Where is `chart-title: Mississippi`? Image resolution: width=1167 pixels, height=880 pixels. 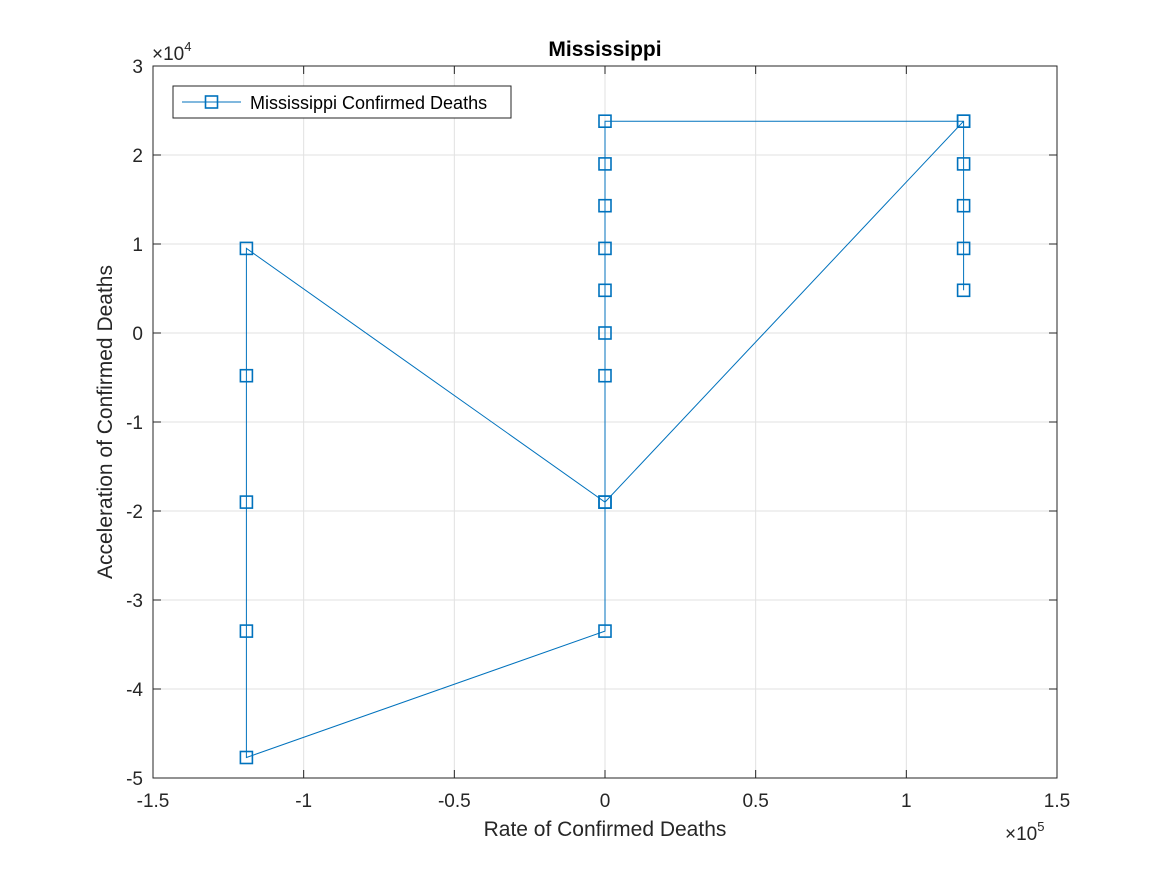 chart-title: Mississippi is located at coordinates (604, 49).